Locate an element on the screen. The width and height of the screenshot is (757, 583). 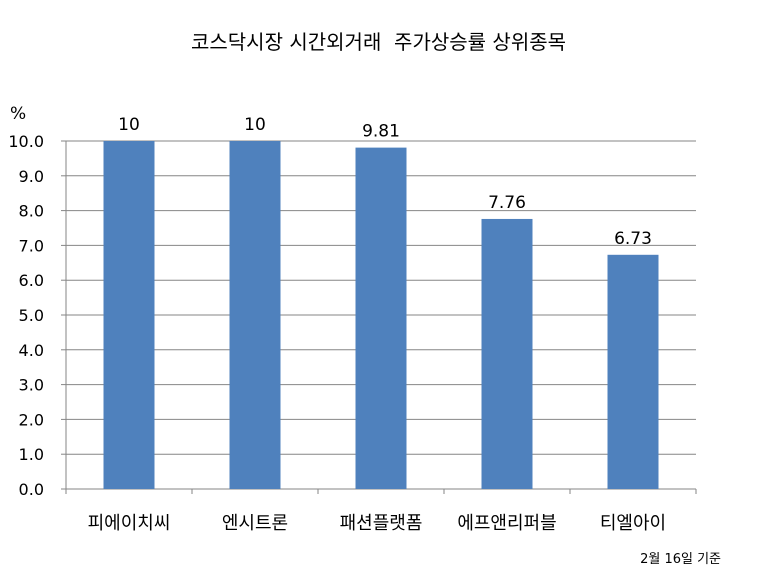
y-tick-label: 10.0 is located at coordinates (26, 141).